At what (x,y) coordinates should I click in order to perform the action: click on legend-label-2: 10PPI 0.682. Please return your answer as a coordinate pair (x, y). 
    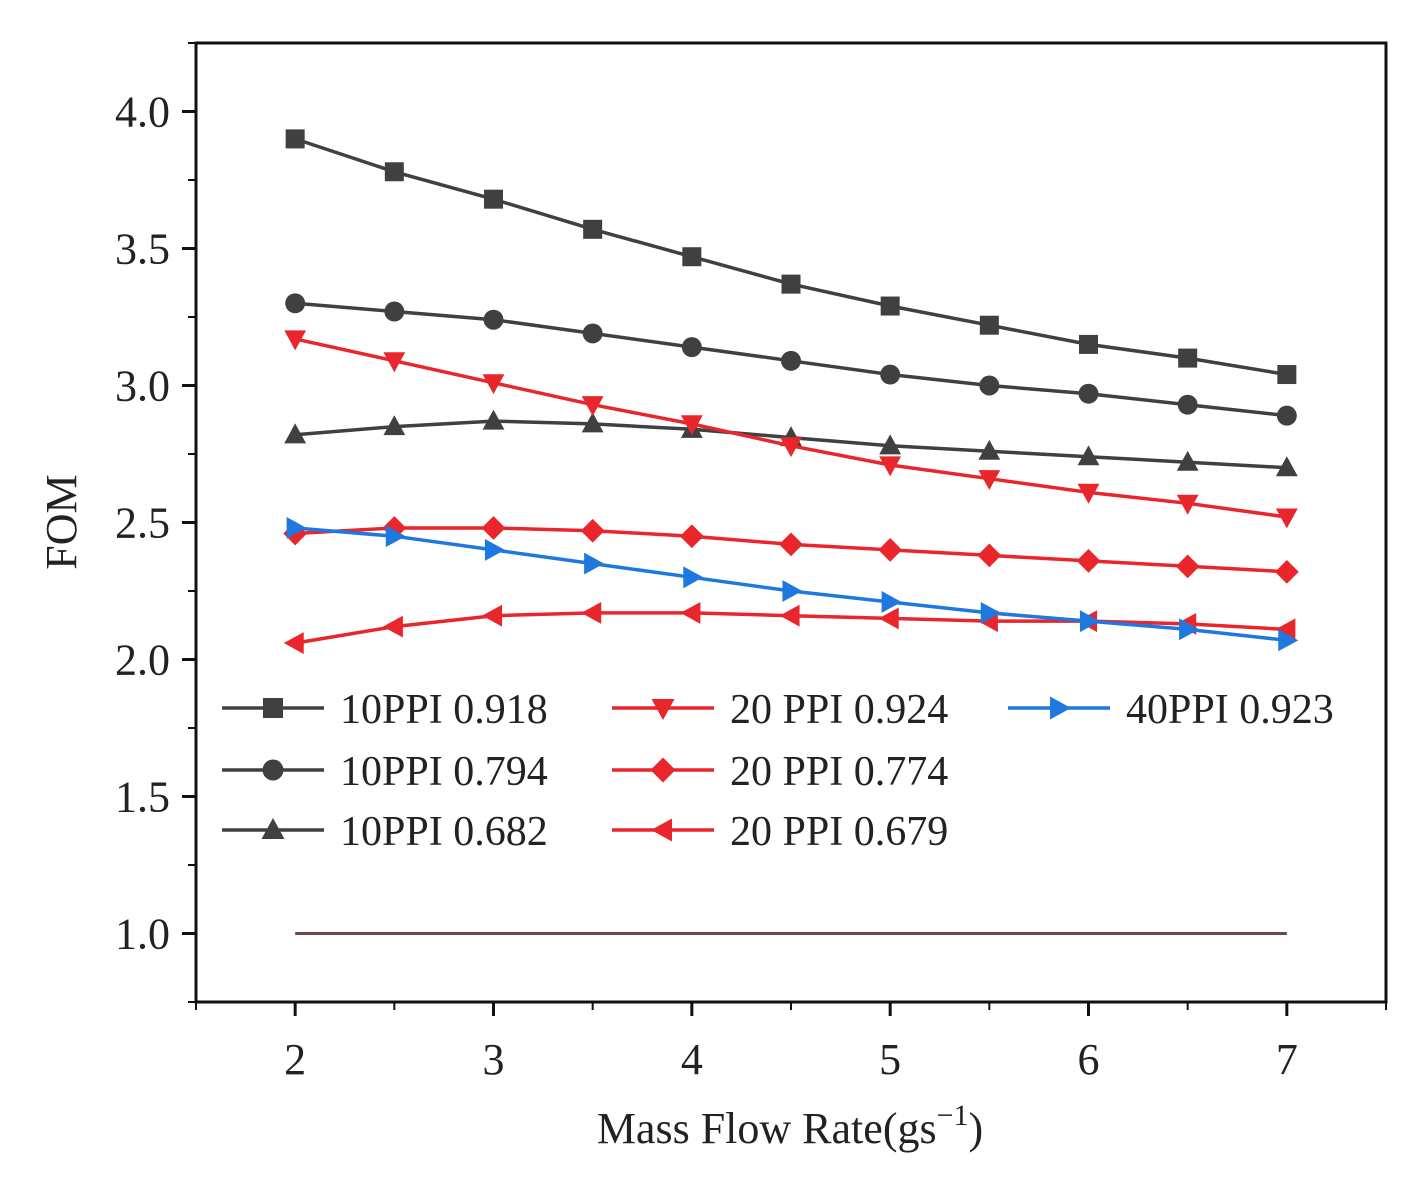
    Looking at the image, I should click on (444, 832).